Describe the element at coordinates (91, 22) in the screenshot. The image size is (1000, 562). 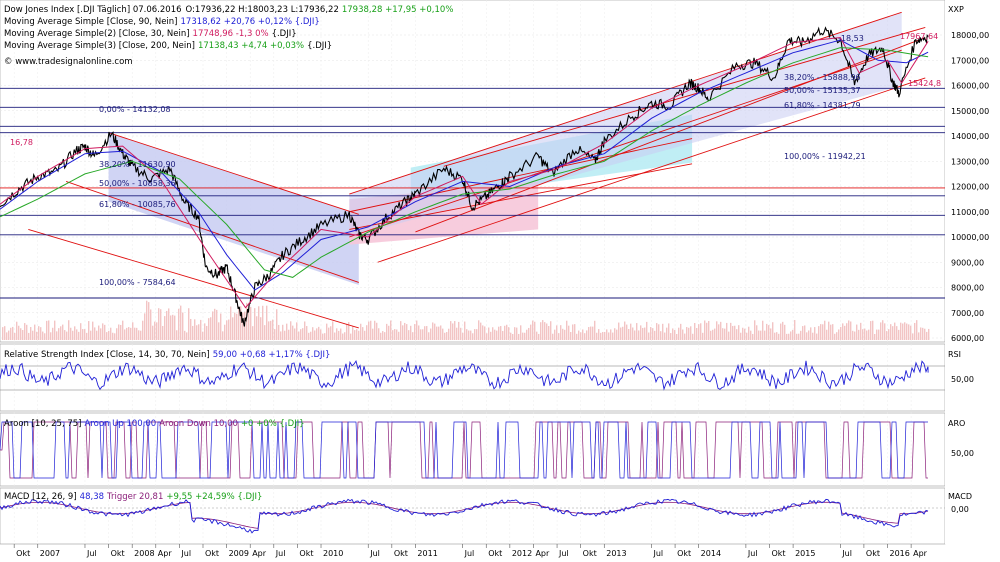
I see `ma90-name: Moving Average Simple [Close, 90, Nein]` at that location.